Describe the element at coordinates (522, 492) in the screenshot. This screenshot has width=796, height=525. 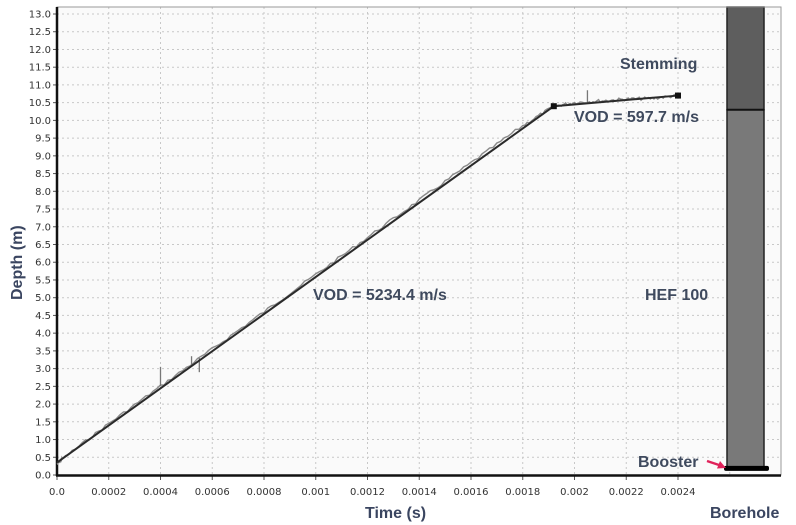
I see `x-tick-label: 0.0018` at that location.